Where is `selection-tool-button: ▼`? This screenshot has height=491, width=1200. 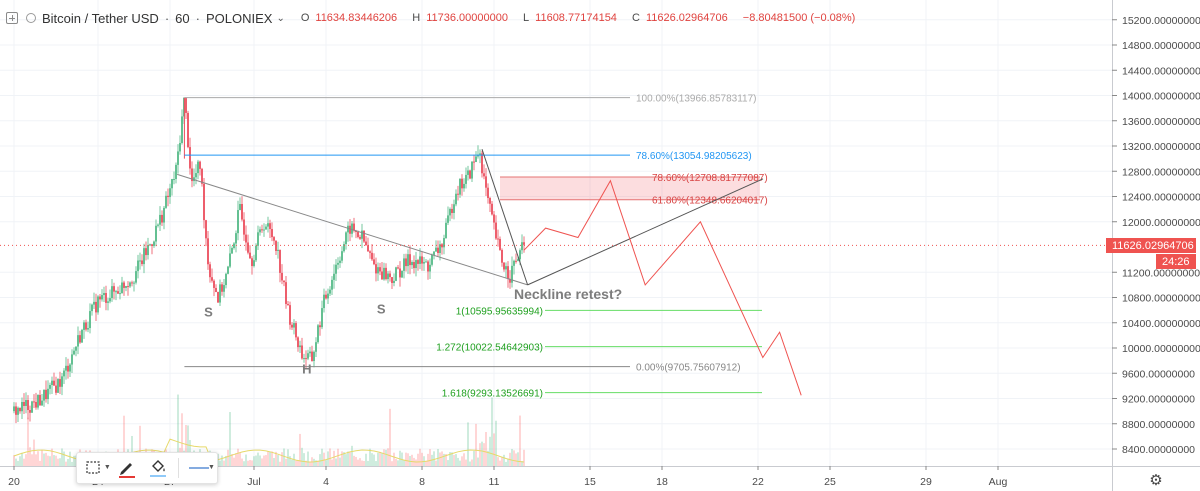 selection-tool-button: ▼ is located at coordinates (97, 468).